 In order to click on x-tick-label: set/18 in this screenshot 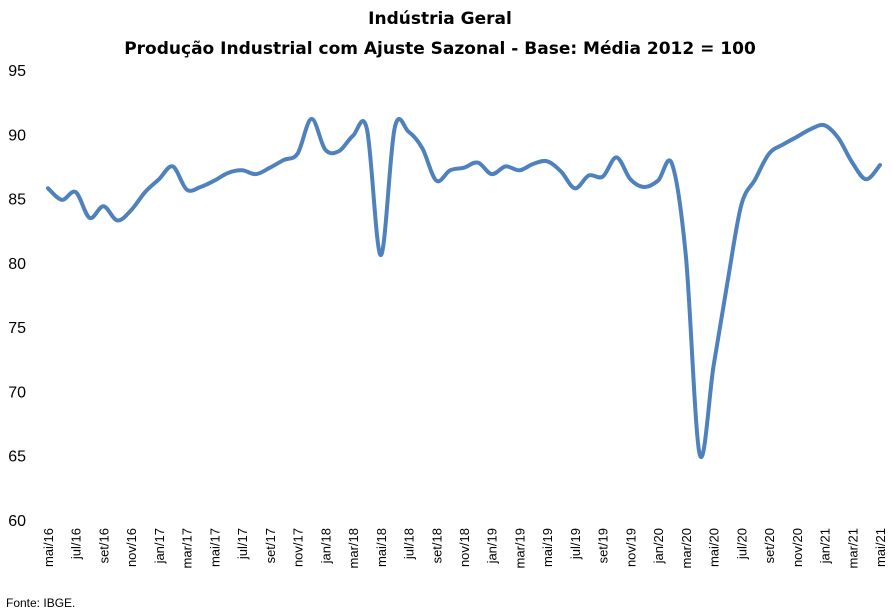, I will do `click(436, 545)`.